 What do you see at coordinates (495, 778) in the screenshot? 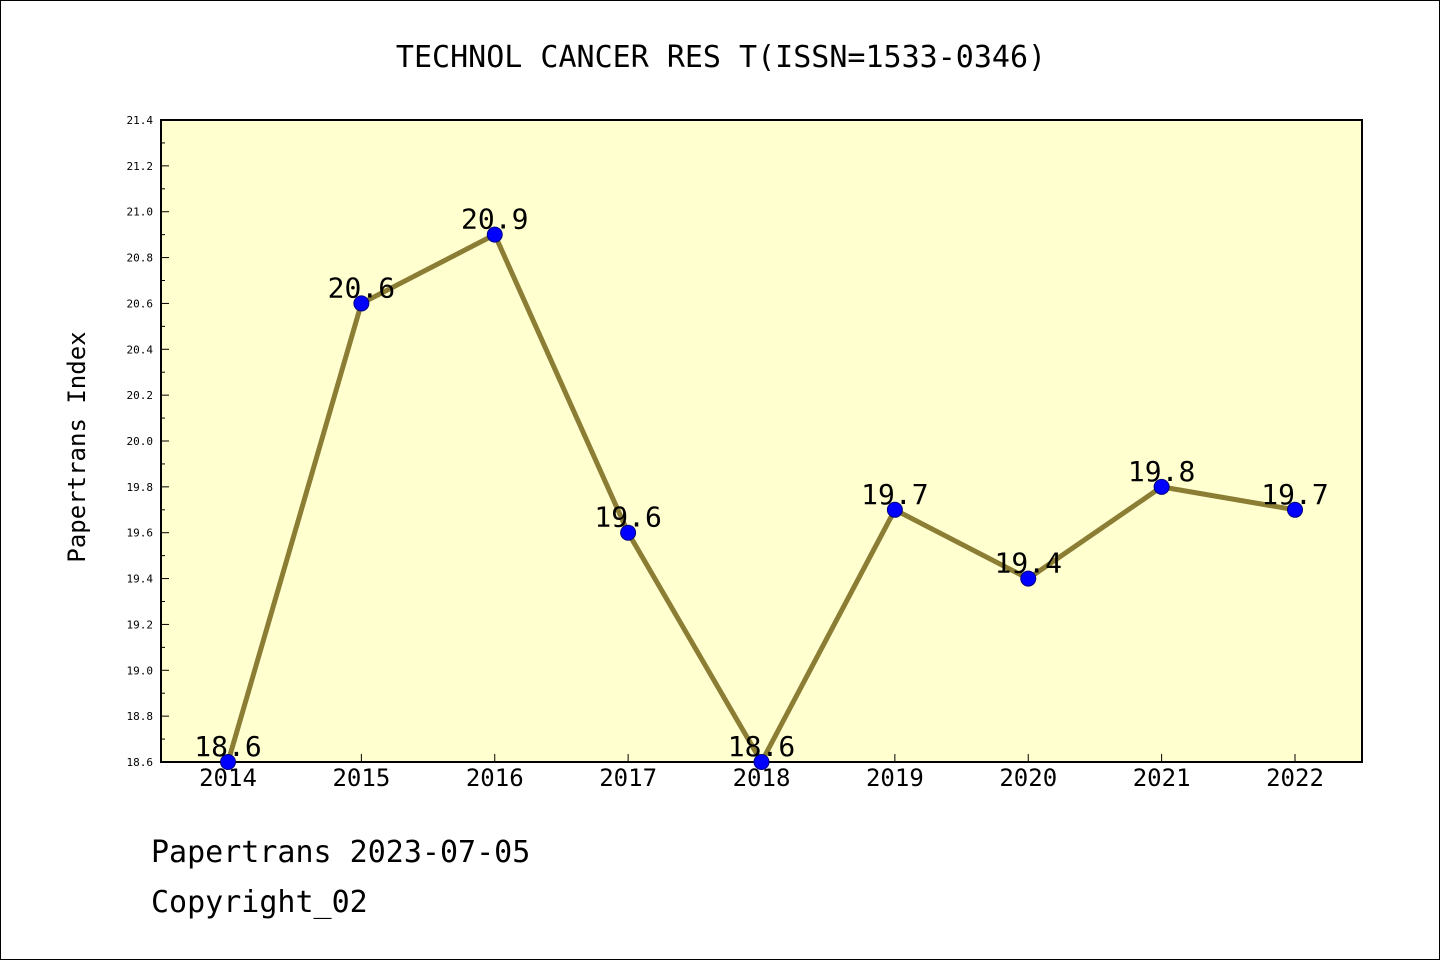
I see `x-tick-label: 2016` at bounding box center [495, 778].